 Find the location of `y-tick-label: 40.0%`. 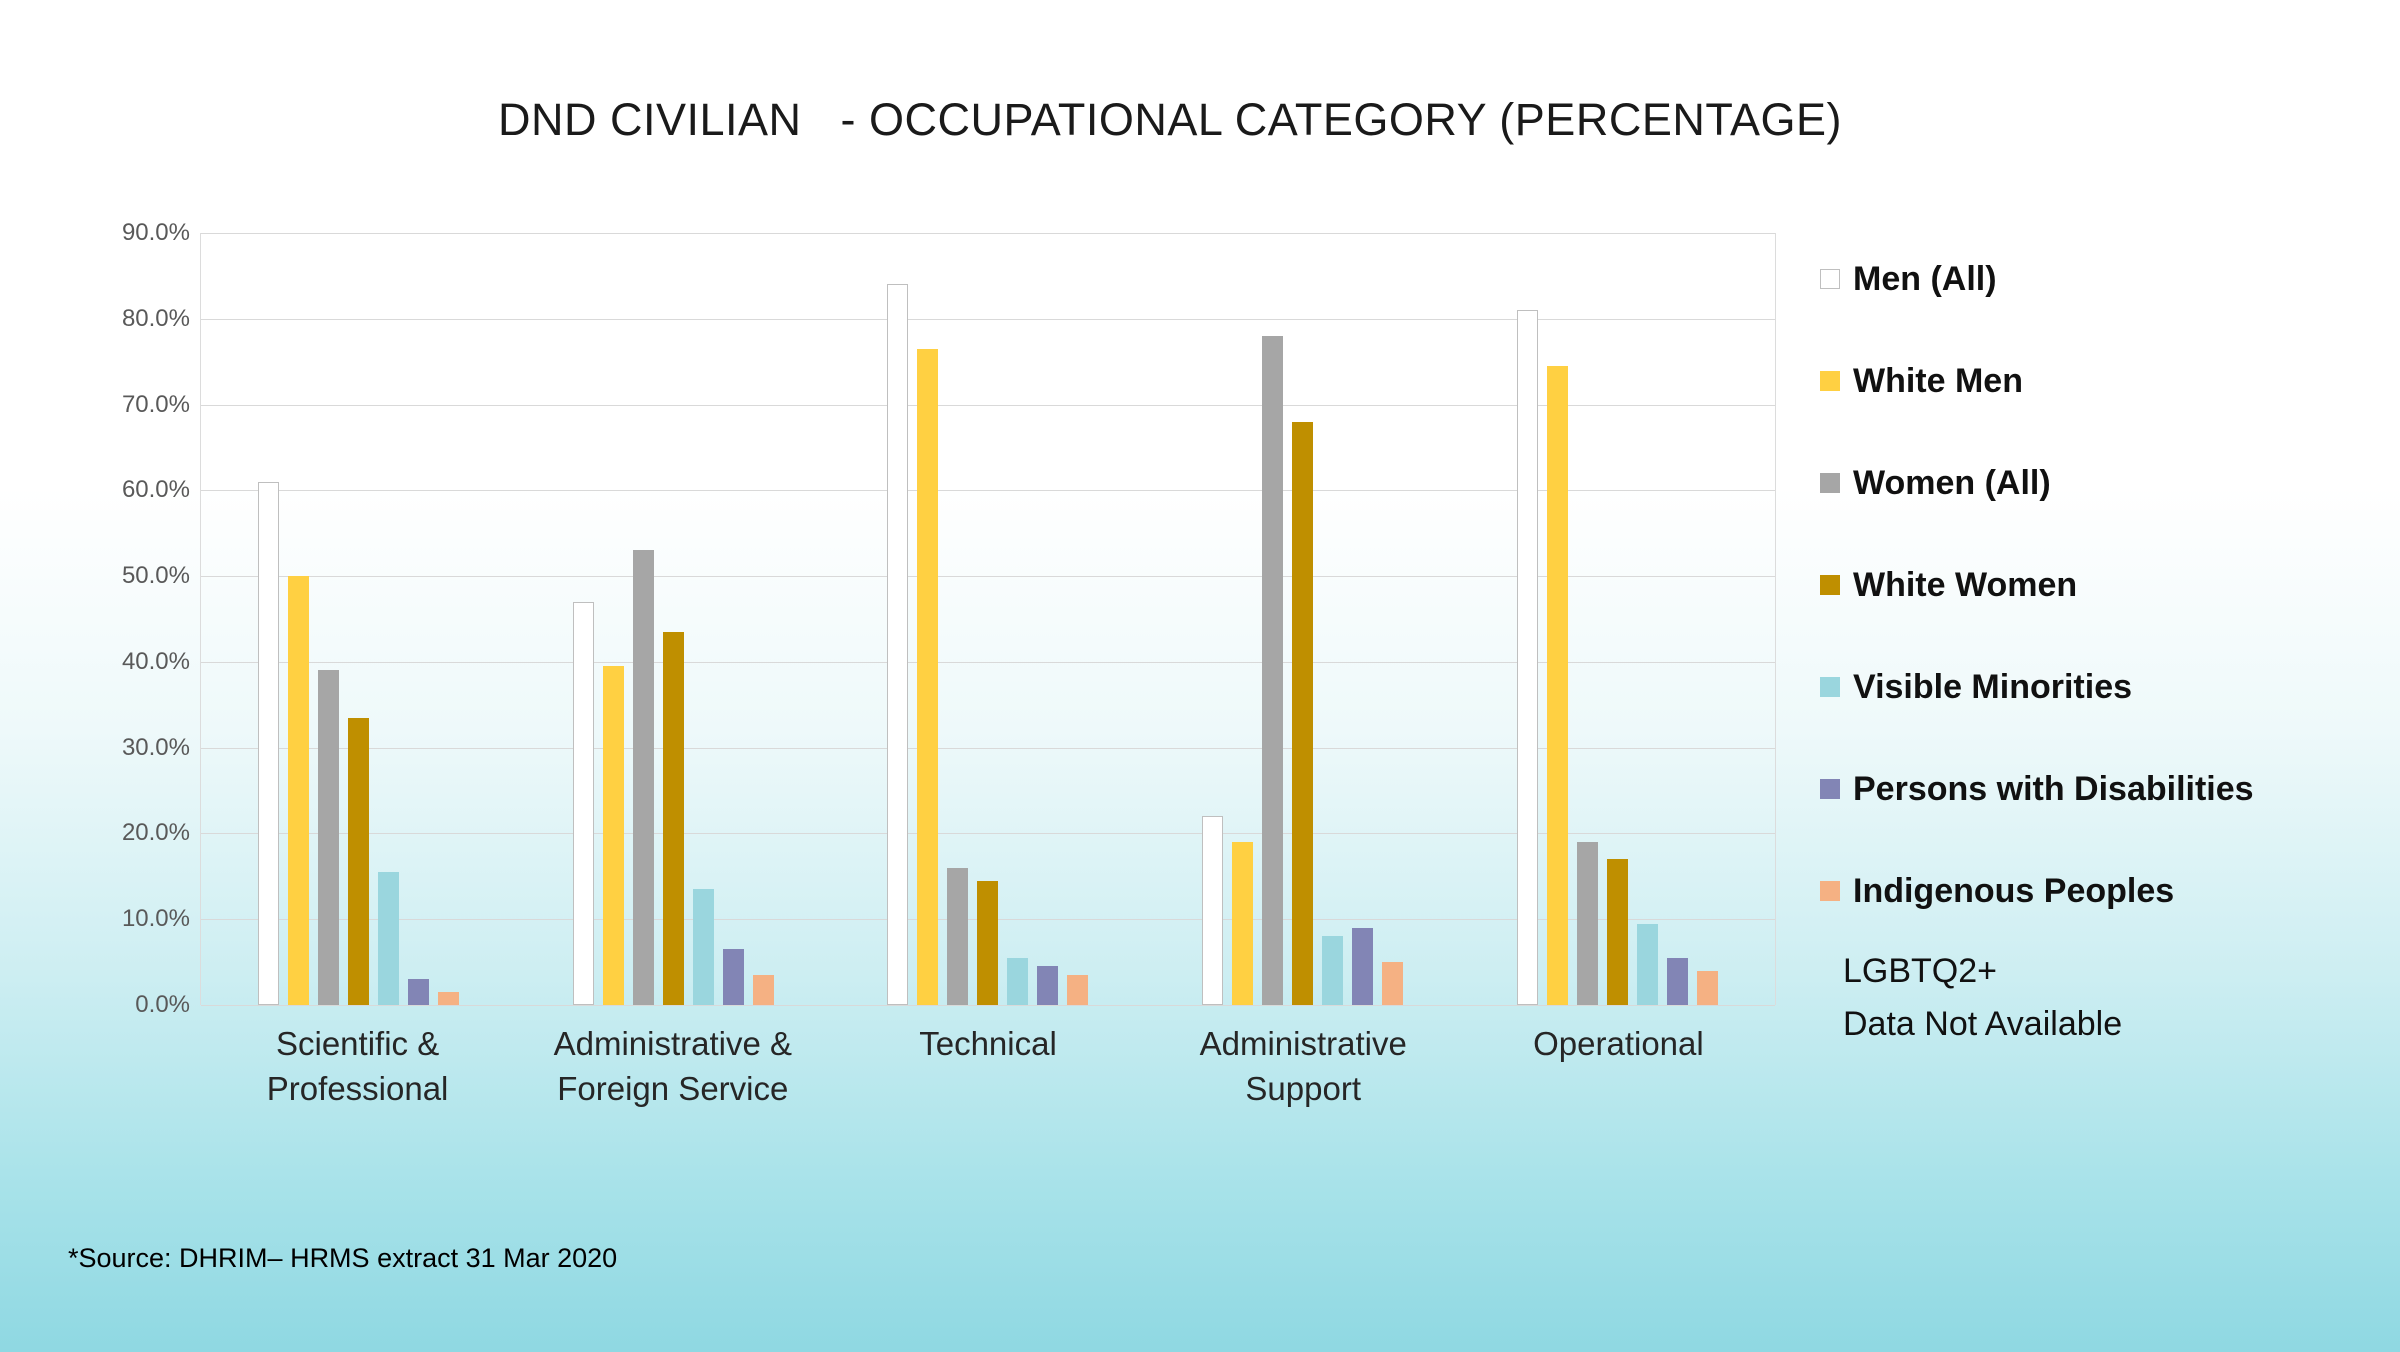

y-tick-label: 40.0% is located at coordinates (155, 661).